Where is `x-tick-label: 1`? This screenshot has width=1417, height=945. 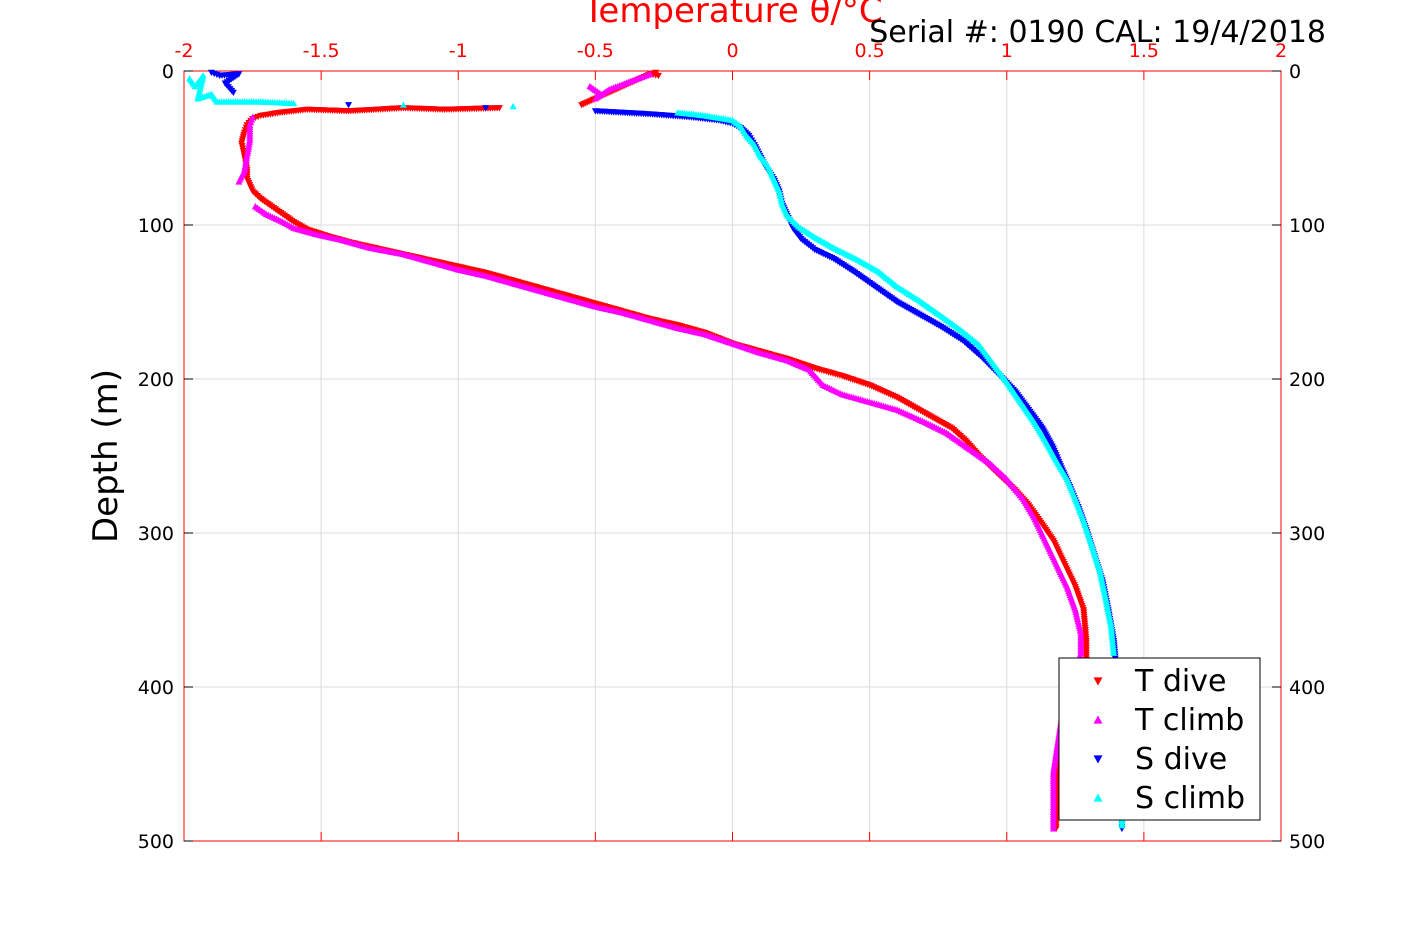
x-tick-label: 1 is located at coordinates (1007, 51).